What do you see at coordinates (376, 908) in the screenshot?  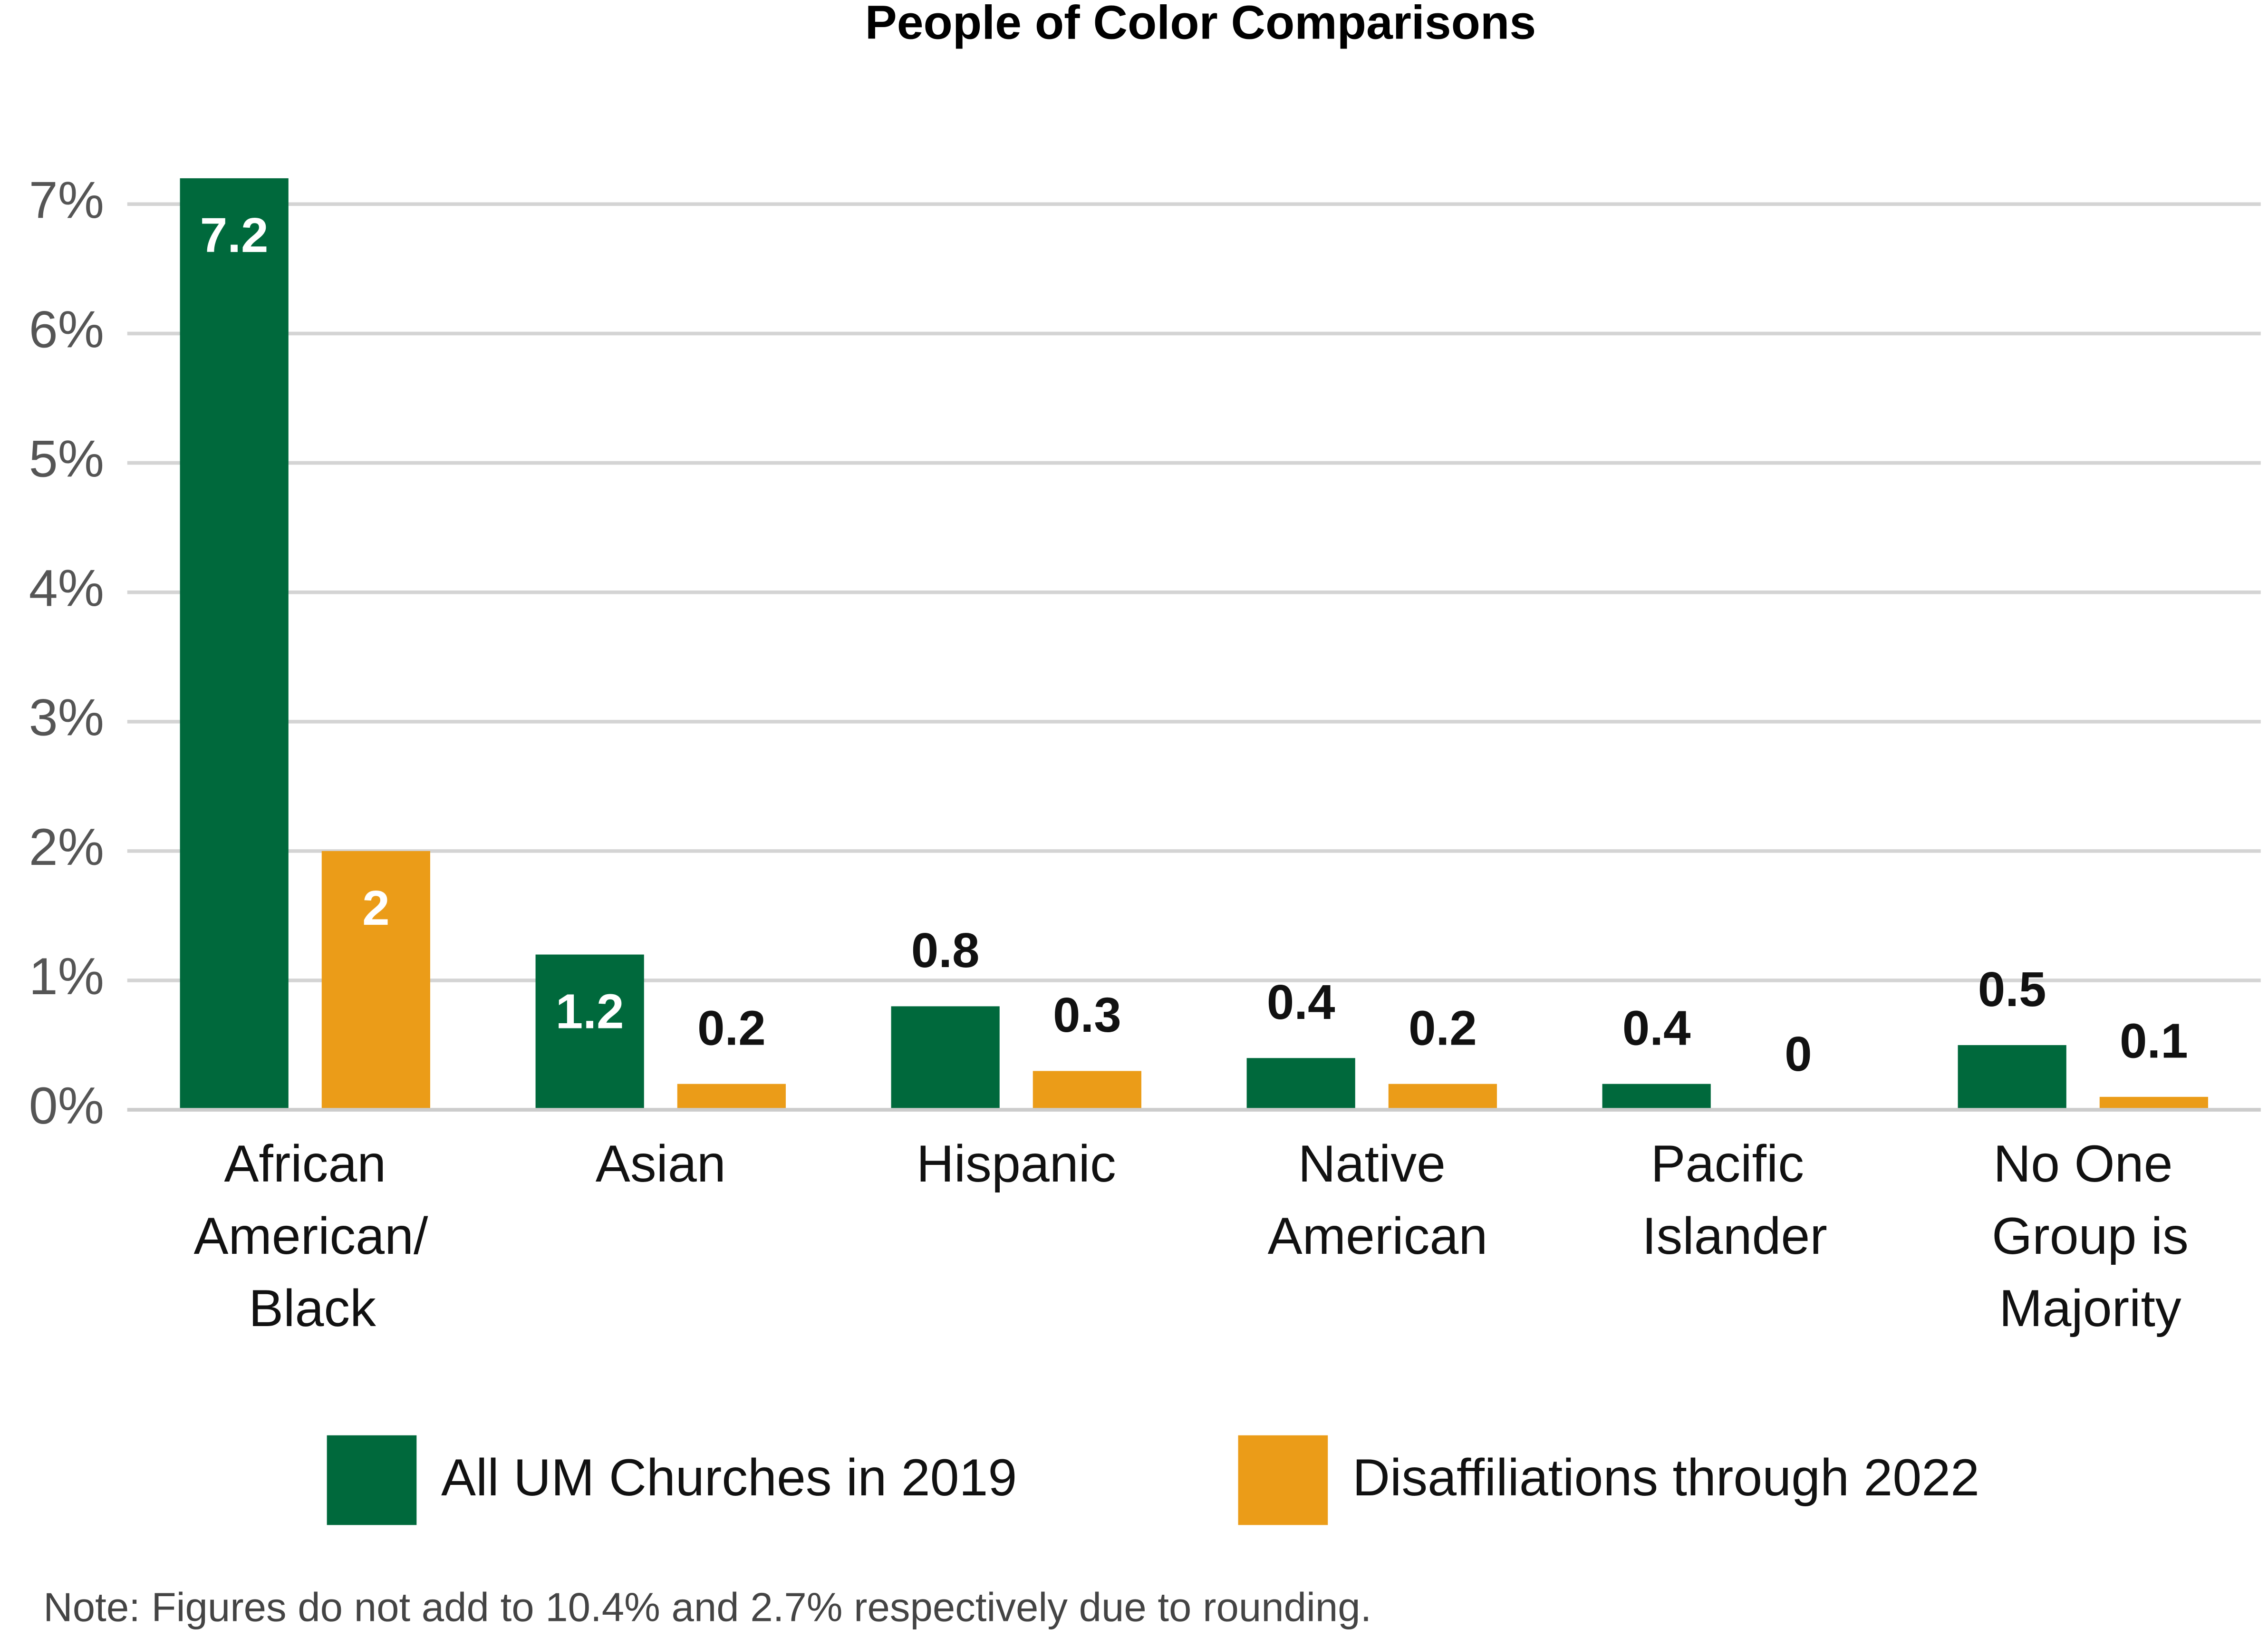 I see `value-label: 2` at bounding box center [376, 908].